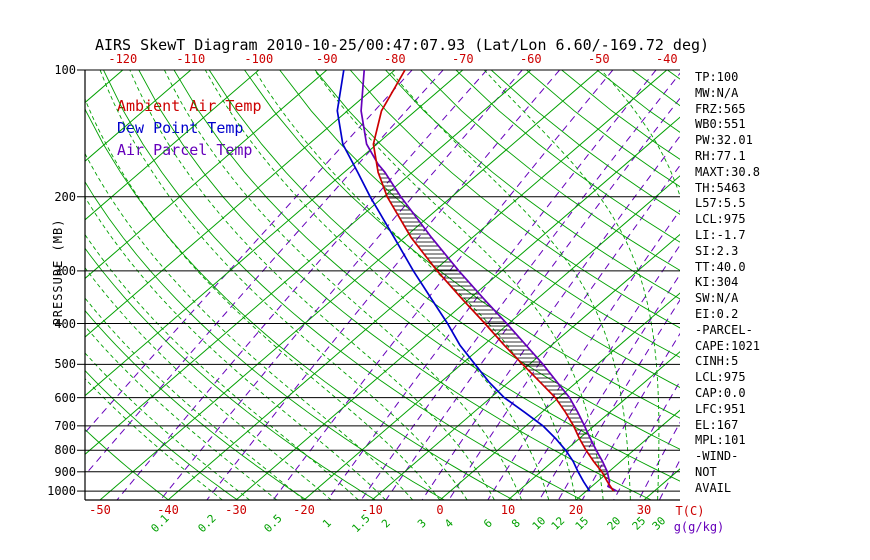 The image size is (870, 560). Describe the element at coordinates (189, 106) in the screenshot. I see `legend-ambient-air-temp: Ambient Air Temp` at that location.